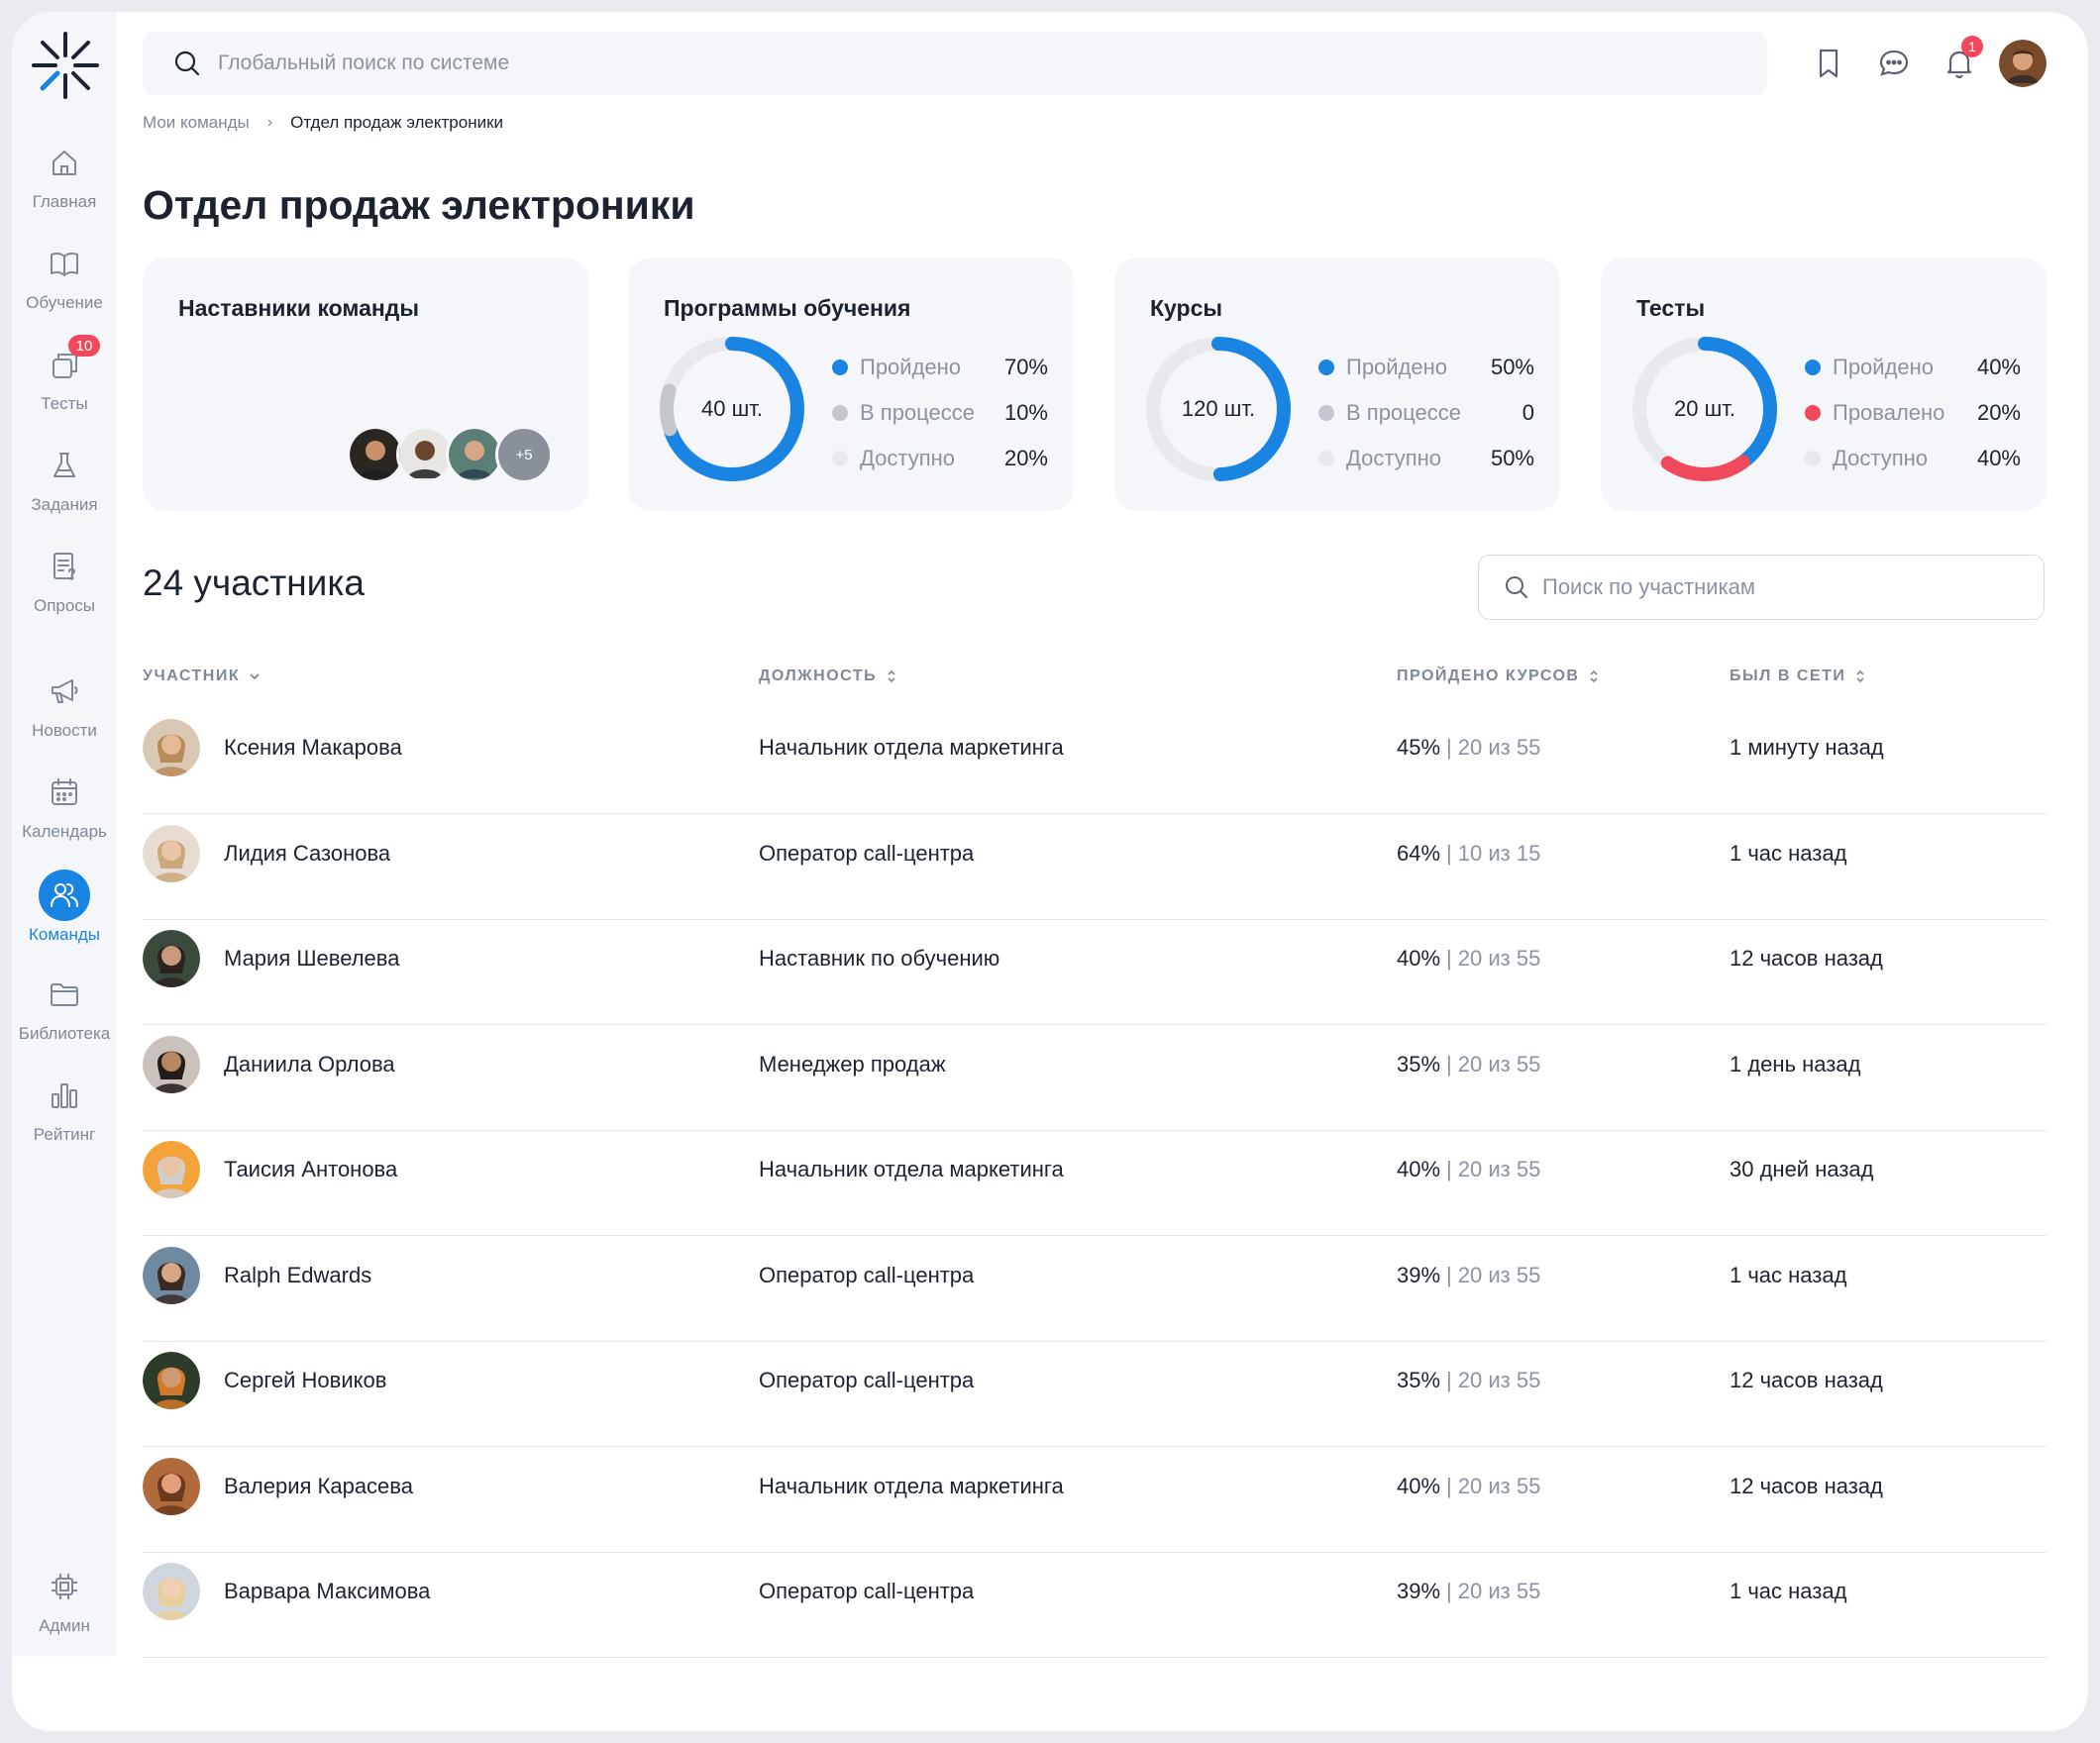 This screenshot has height=1743, width=2100. I want to click on legend-value: 20%, so click(1998, 412).